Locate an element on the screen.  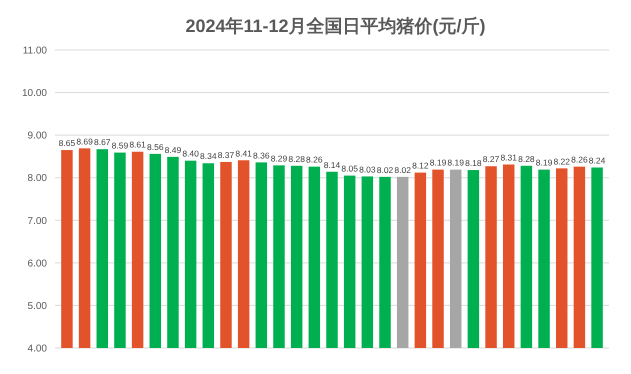
data-label: 8.40 is located at coordinates (191, 153).